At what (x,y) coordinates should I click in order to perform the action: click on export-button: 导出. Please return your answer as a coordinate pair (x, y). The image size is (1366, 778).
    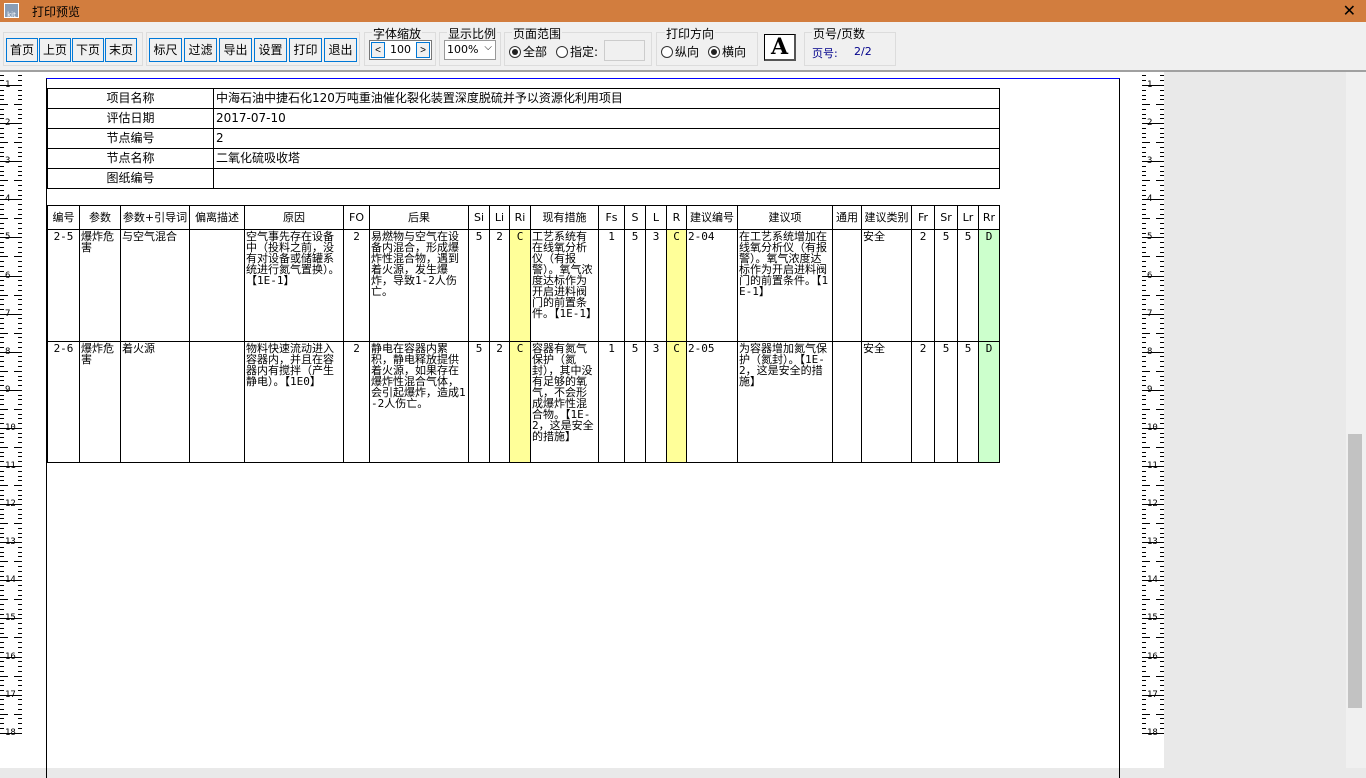
    Looking at the image, I should click on (235, 50).